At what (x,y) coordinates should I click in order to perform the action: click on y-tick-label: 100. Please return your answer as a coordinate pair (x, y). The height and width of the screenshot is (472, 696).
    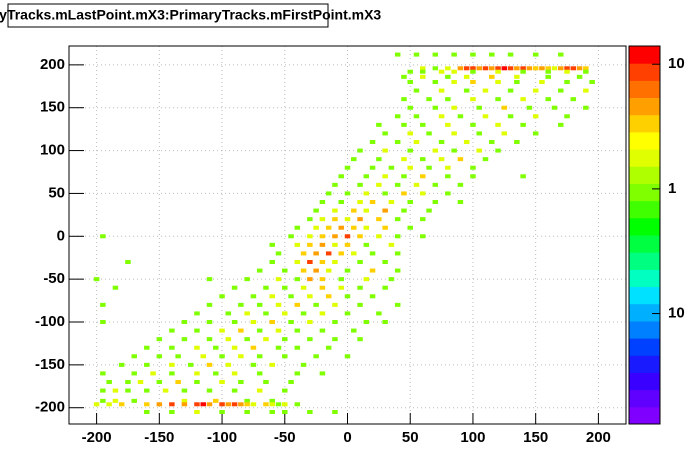
    Looking at the image, I should click on (52, 150).